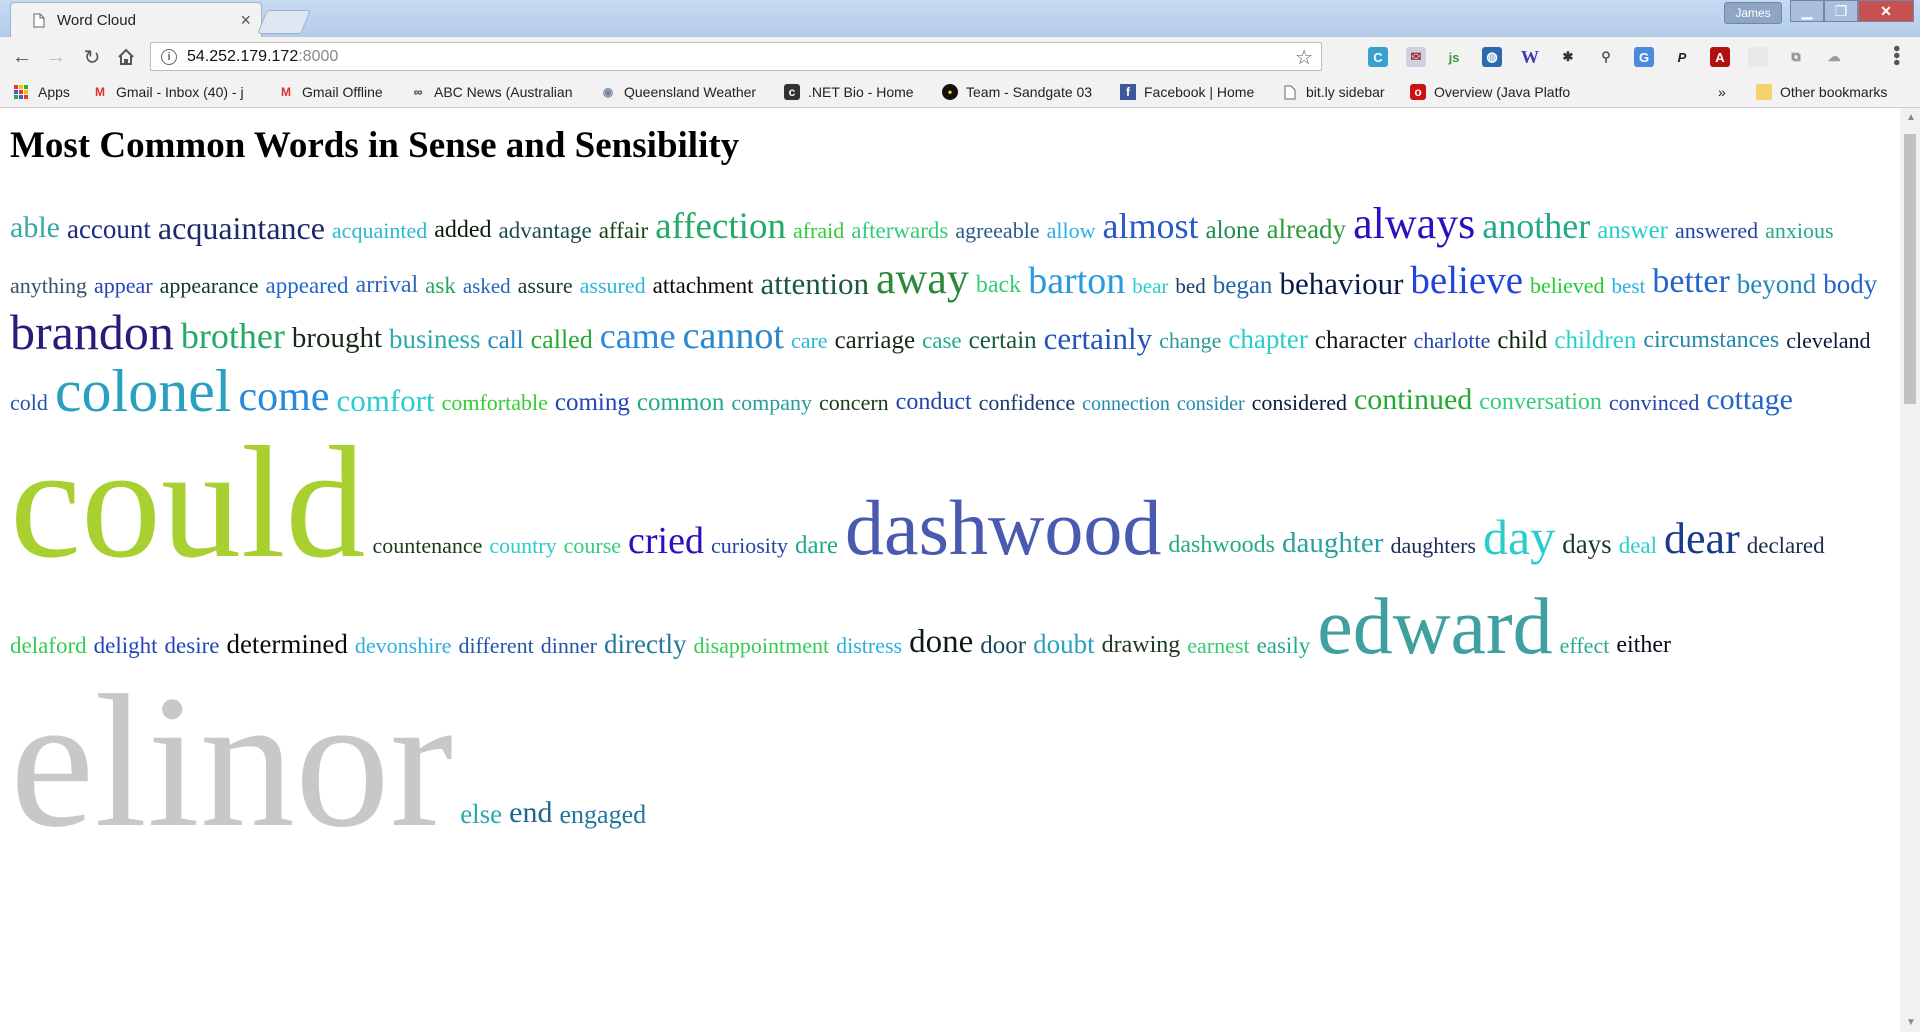  What do you see at coordinates (1587, 543) in the screenshot?
I see `cloud-word-days: days` at bounding box center [1587, 543].